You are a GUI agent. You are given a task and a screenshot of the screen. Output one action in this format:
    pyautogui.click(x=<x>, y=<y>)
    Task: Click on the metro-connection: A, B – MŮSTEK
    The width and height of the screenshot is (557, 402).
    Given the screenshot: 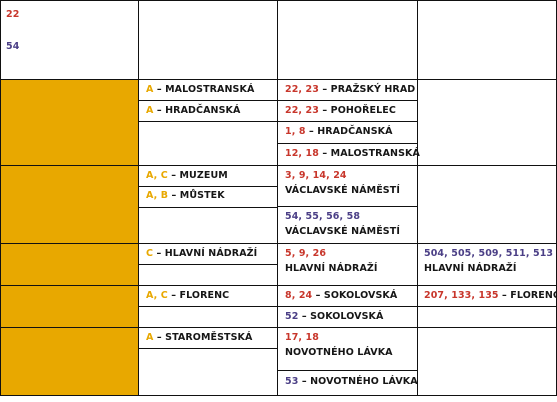 What is the action you would take?
    pyautogui.click(x=185, y=195)
    